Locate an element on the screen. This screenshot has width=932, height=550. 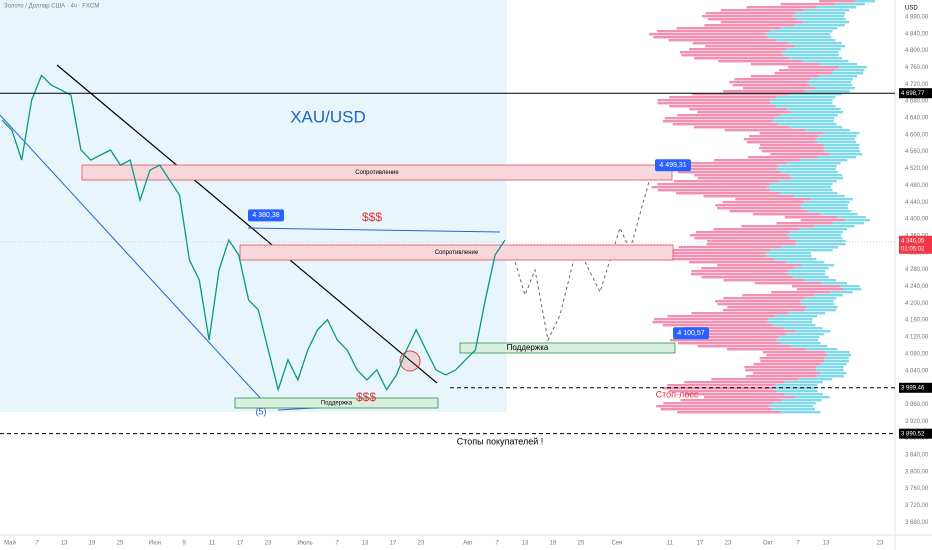
x-tick-label: Июль is located at coordinates (304, 544).